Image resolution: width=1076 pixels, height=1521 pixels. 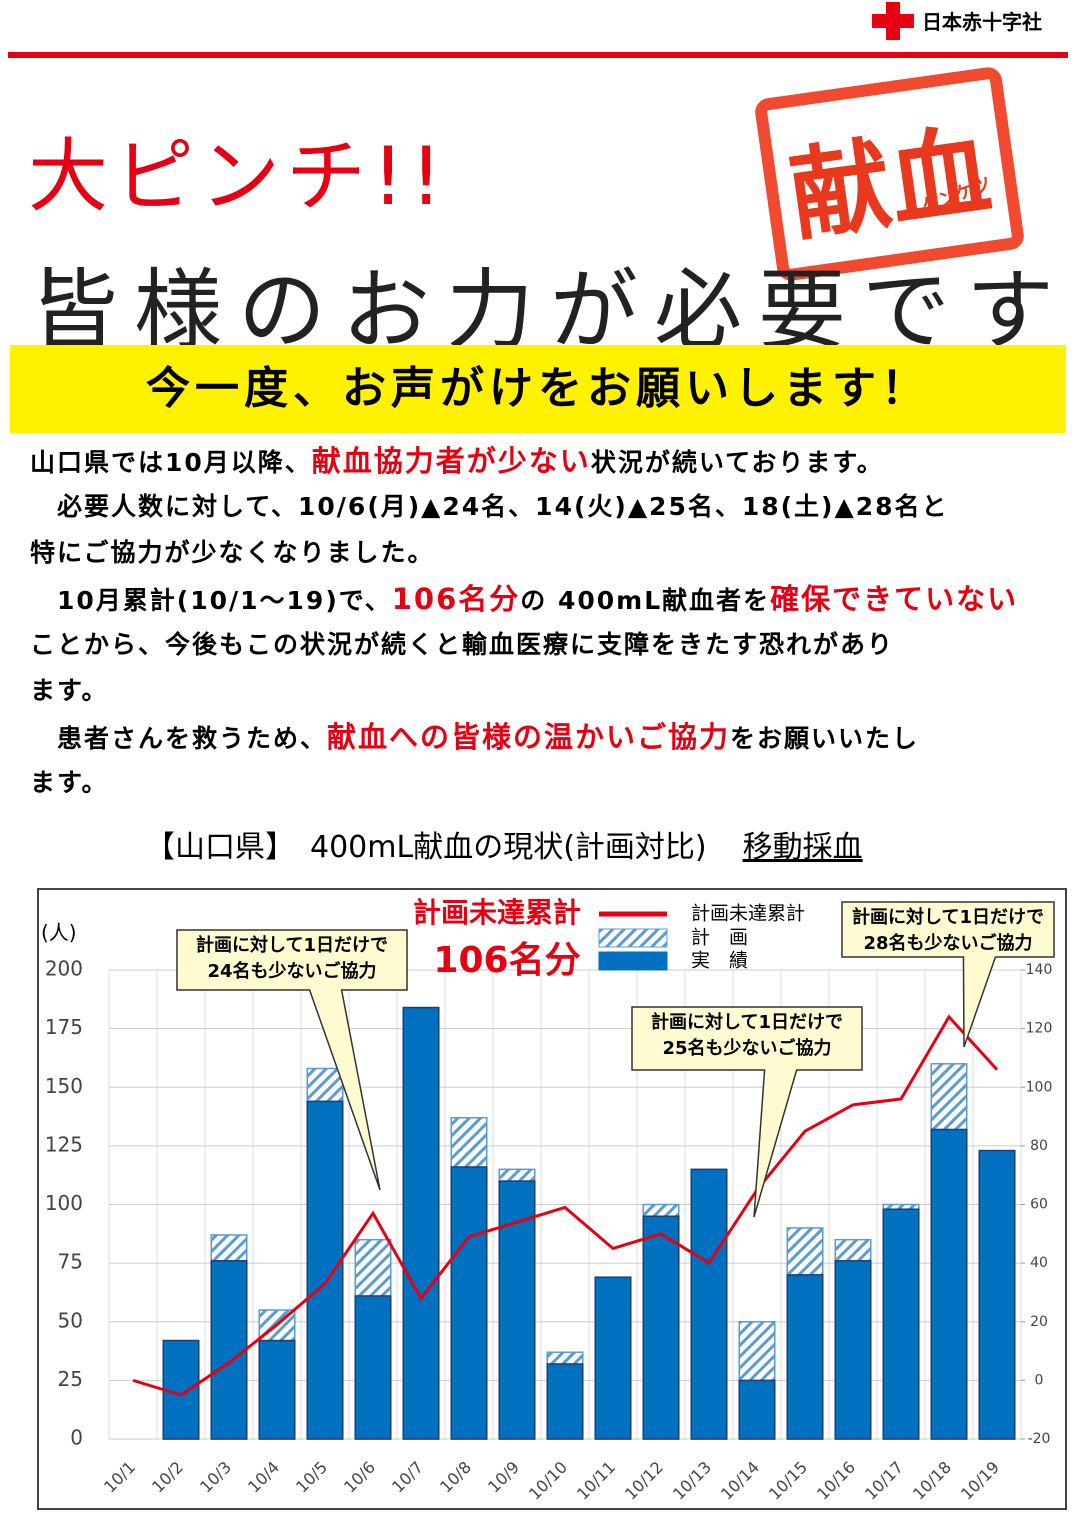 I want to click on annotation: 106名分, so click(x=506, y=960).